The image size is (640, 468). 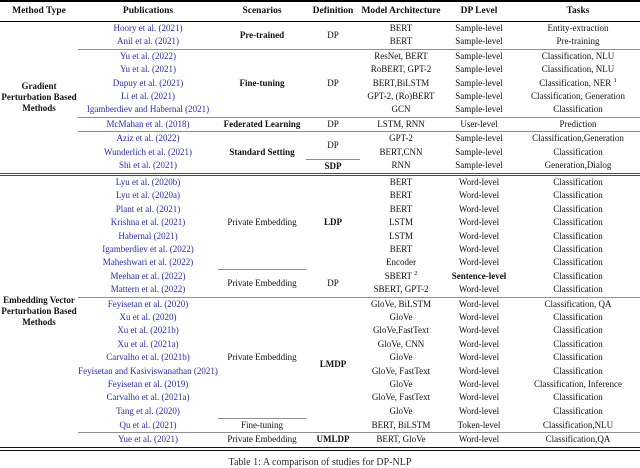 I want to click on publication-link: Yu et al. (2021), so click(x=148, y=69).